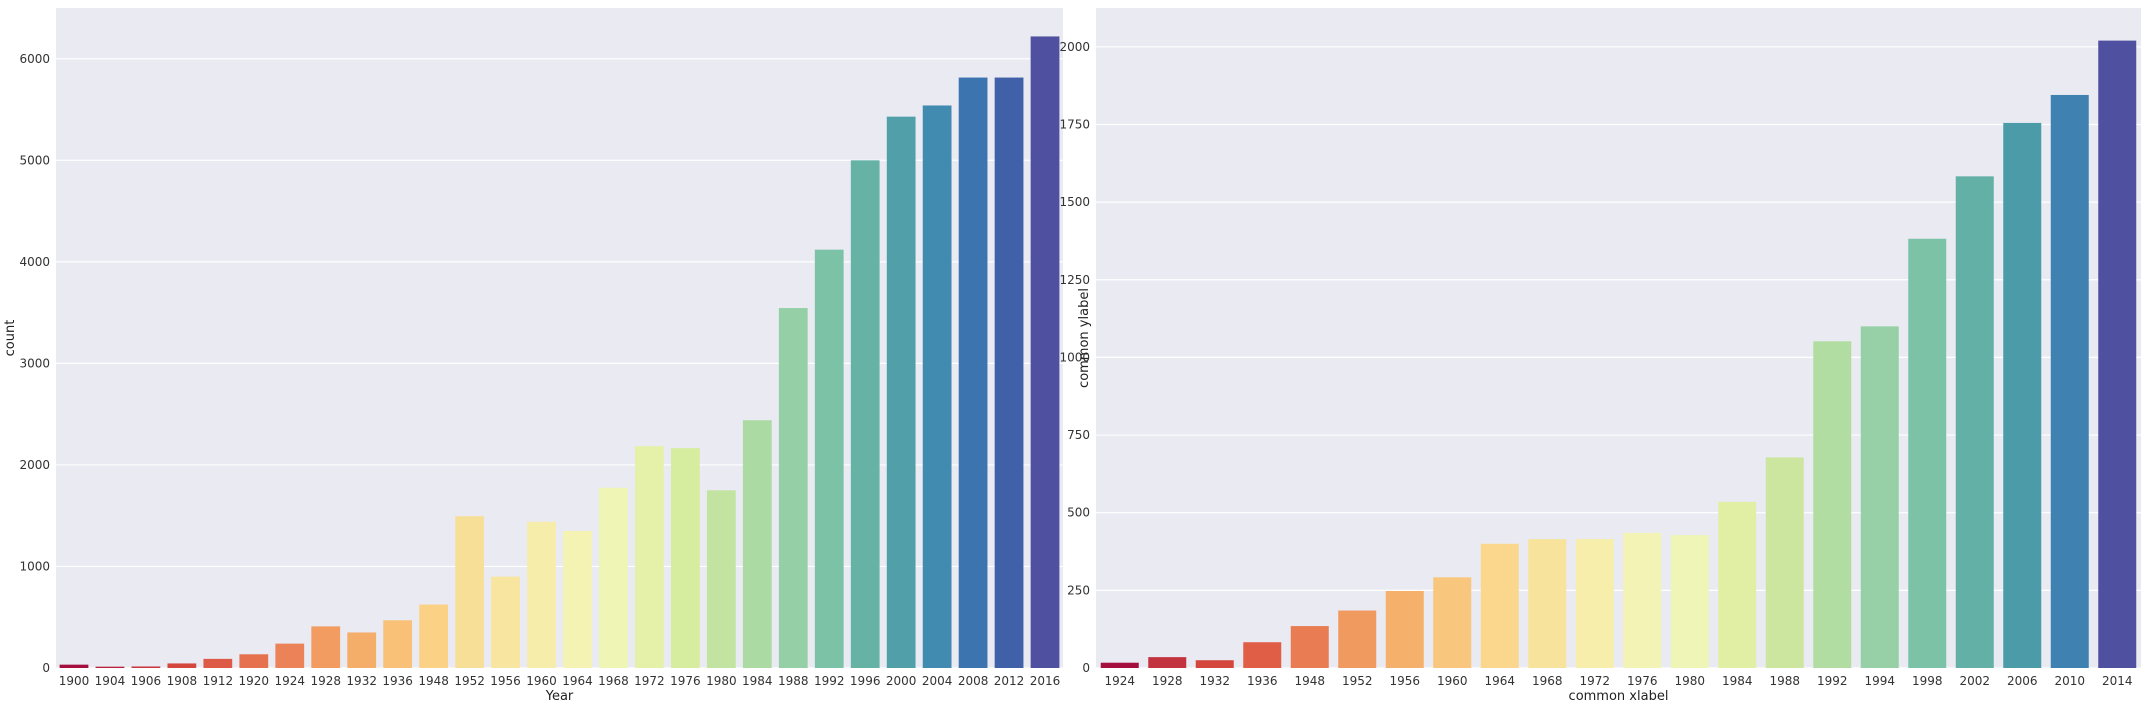  What do you see at coordinates (1045, 681) in the screenshot?
I see `x-tick-label: 2016` at bounding box center [1045, 681].